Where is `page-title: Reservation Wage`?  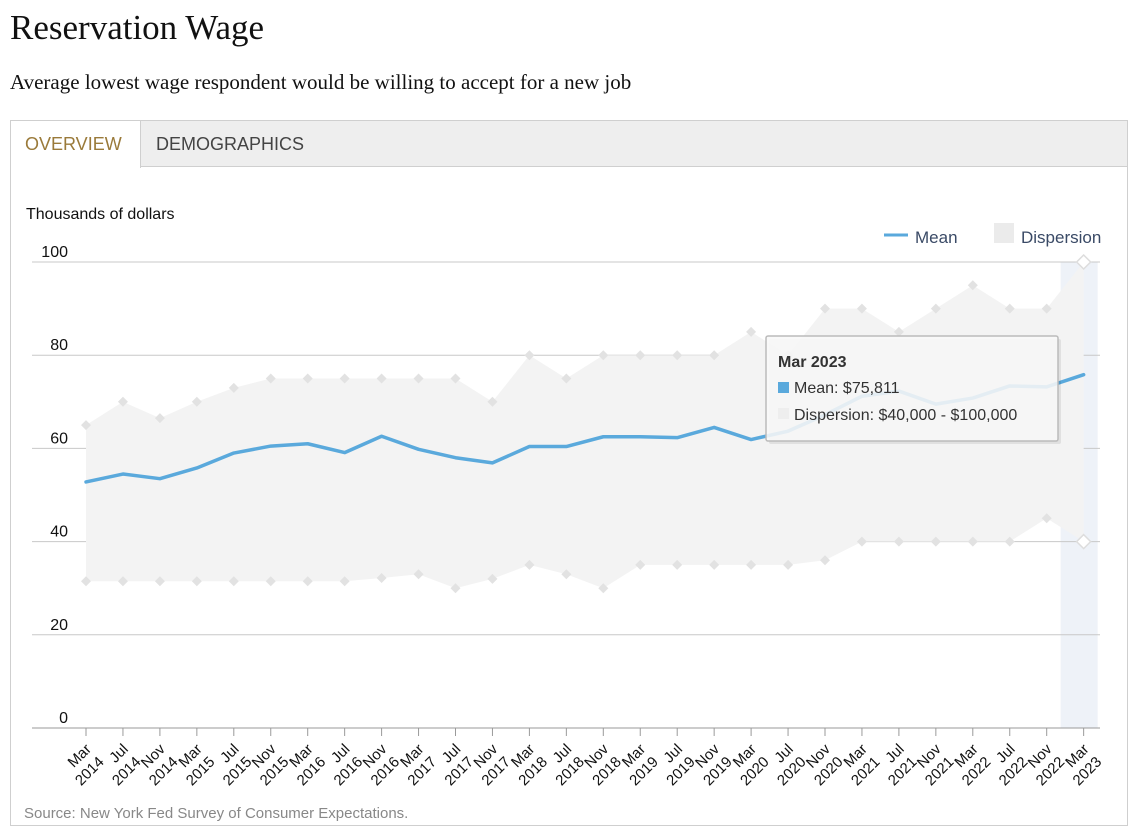
page-title: Reservation Wage is located at coordinates (137, 27).